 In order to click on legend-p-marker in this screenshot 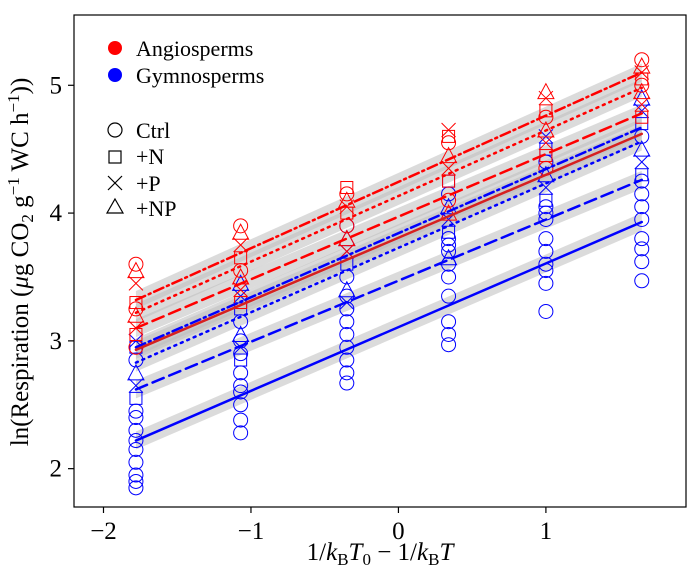, I will do `click(115, 183)`.